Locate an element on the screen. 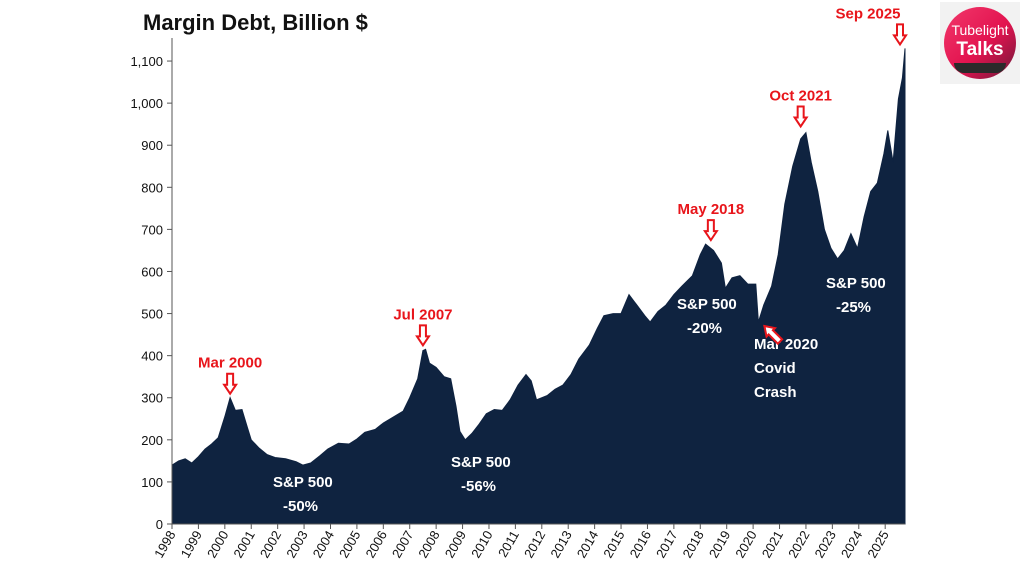  y-tick-label: 600 is located at coordinates (152, 271).